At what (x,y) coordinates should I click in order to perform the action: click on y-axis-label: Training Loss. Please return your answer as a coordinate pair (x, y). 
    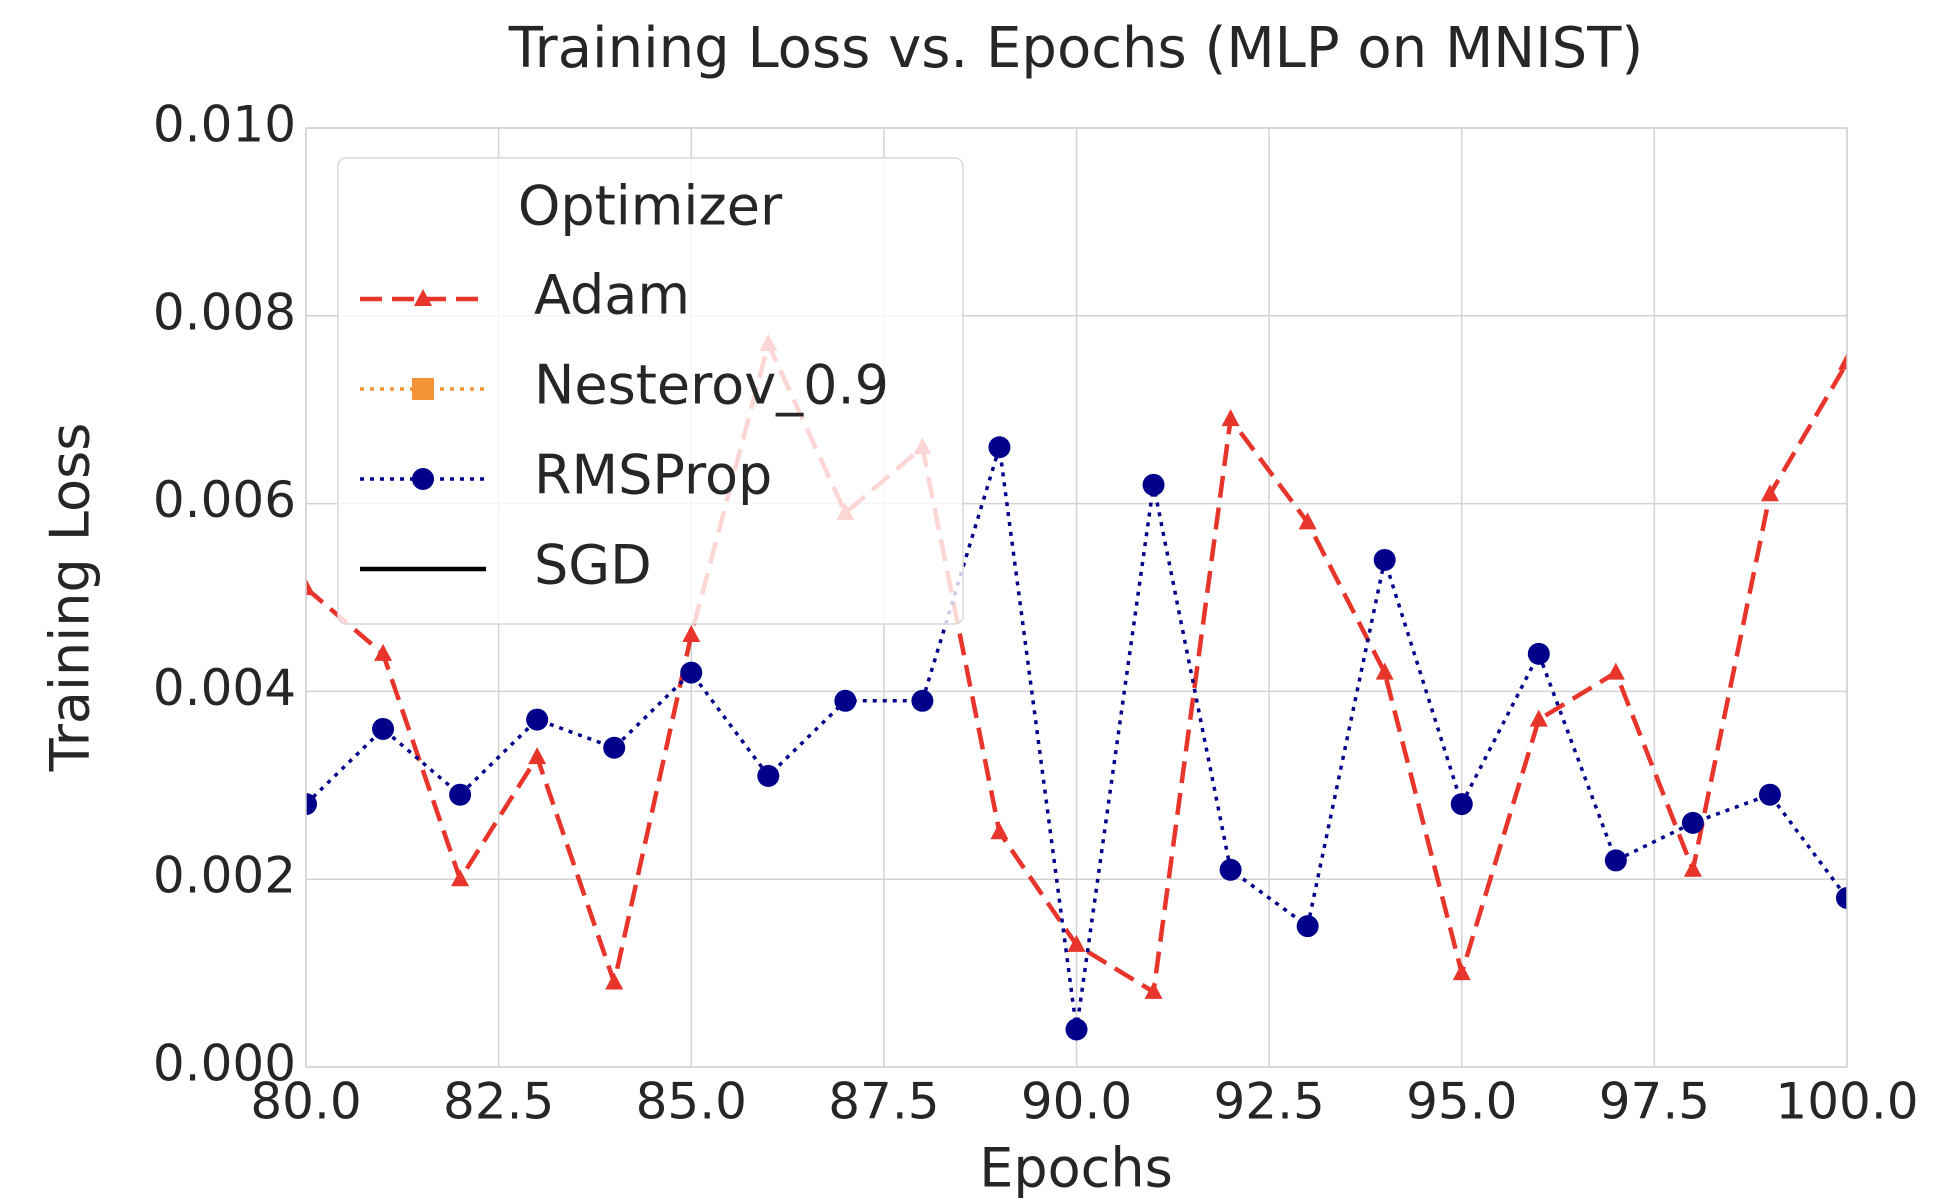
    Looking at the image, I should click on (70, 598).